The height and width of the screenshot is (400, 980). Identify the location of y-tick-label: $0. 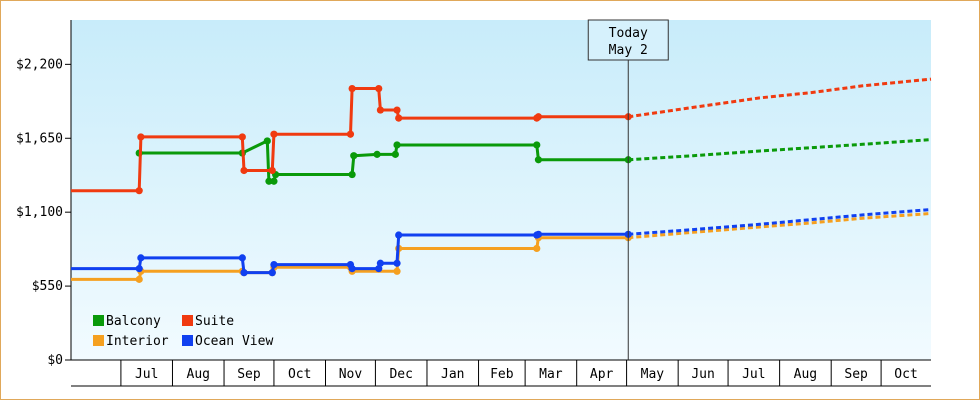
(55, 360).